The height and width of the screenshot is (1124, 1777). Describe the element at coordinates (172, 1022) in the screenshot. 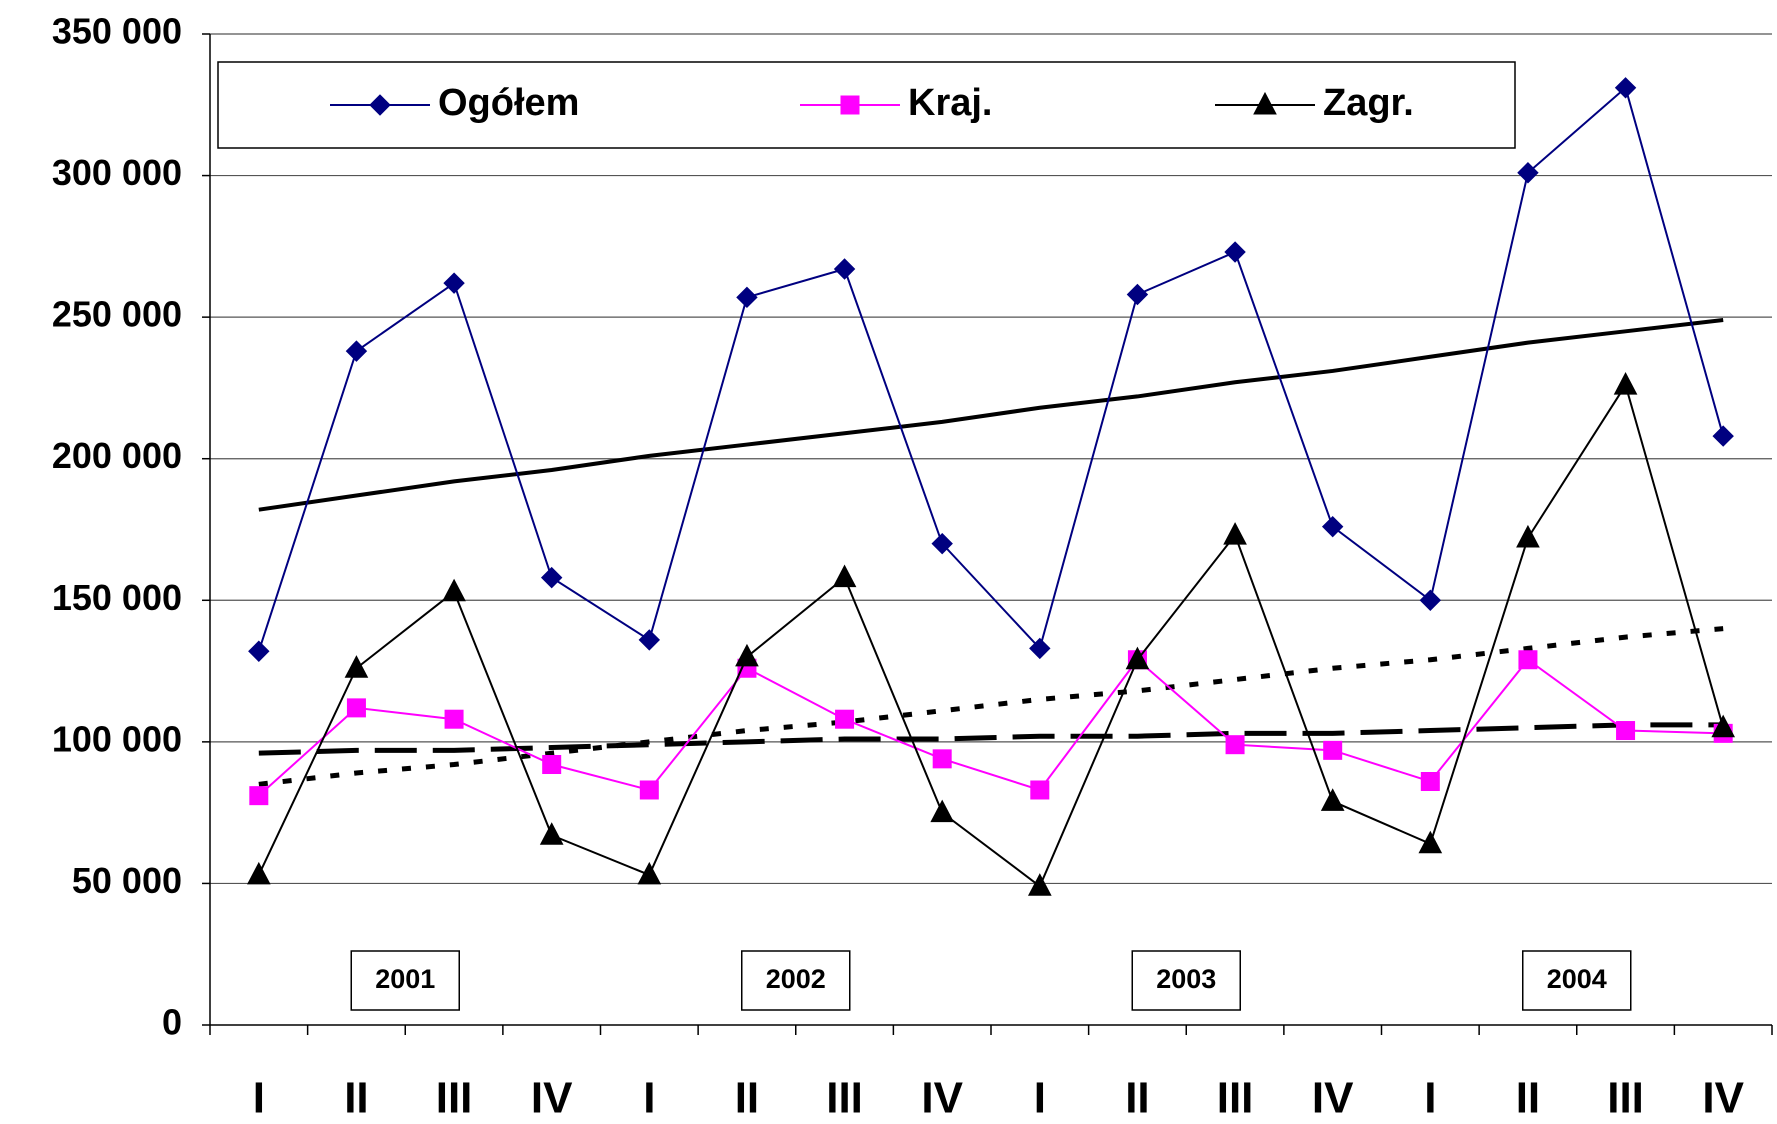

I see `y-tick-label: 0` at that location.